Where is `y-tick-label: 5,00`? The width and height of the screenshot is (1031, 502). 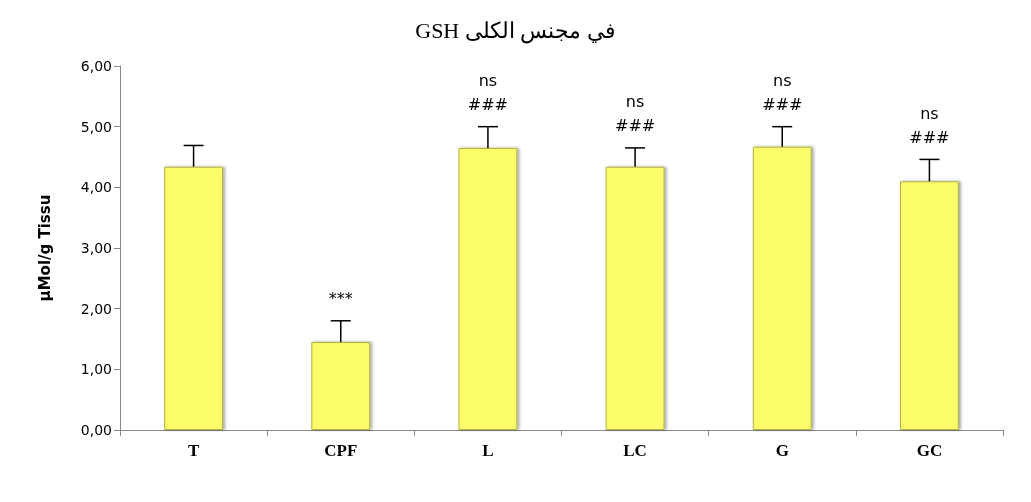
y-tick-label: 5,00 is located at coordinates (96, 126).